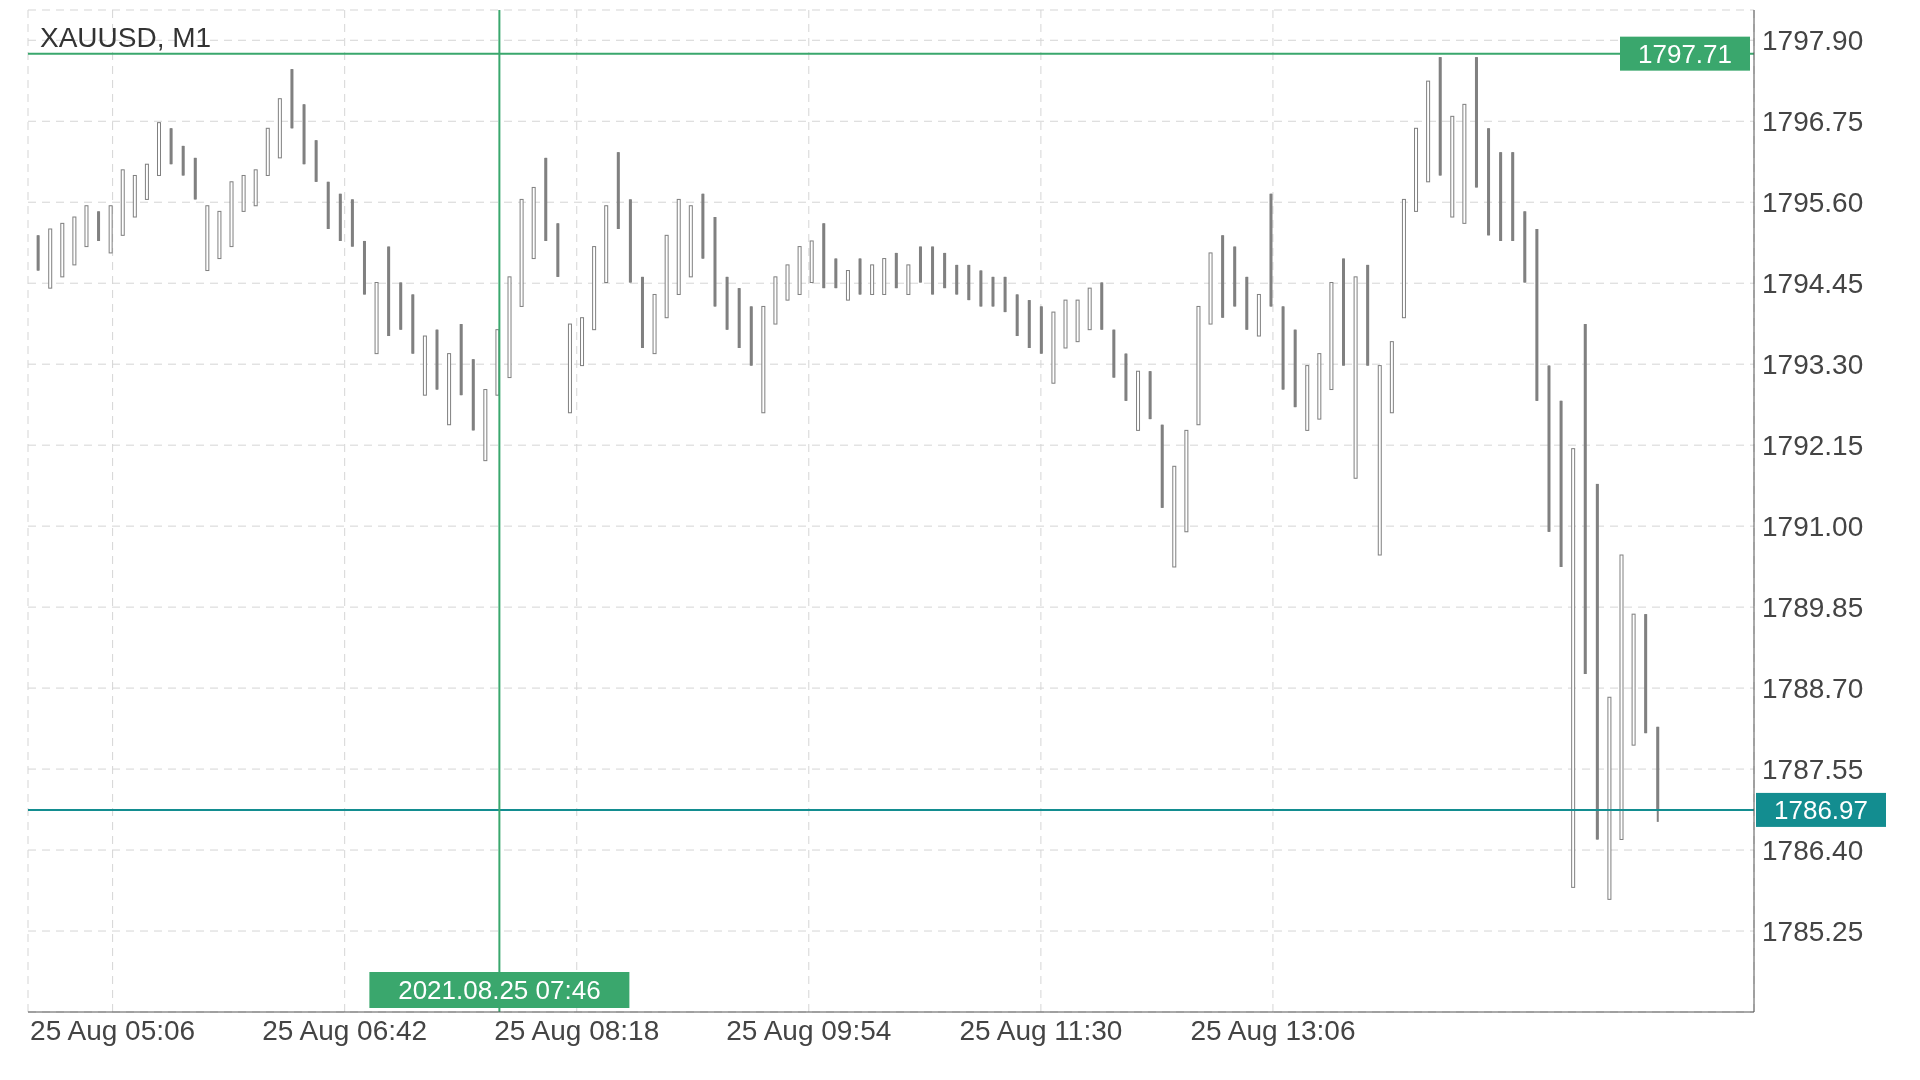 The width and height of the screenshot is (1920, 1080). Describe the element at coordinates (1813, 446) in the screenshot. I see `y-tick-label: 1792.15` at that location.